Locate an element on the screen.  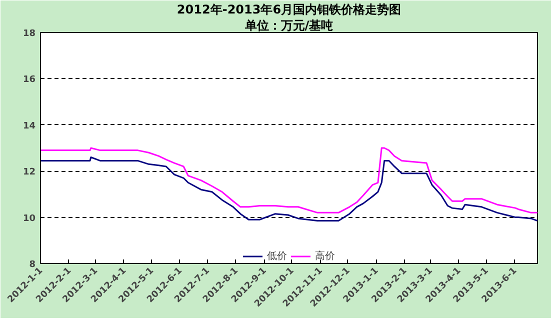
y-tick-label: 14 is located at coordinates (29, 126).